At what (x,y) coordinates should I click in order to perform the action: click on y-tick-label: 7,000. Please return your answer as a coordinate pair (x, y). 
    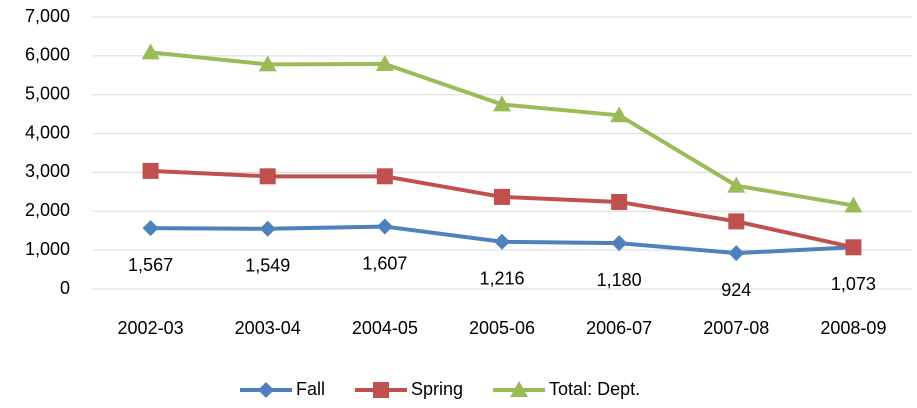
    Looking at the image, I should click on (47, 16).